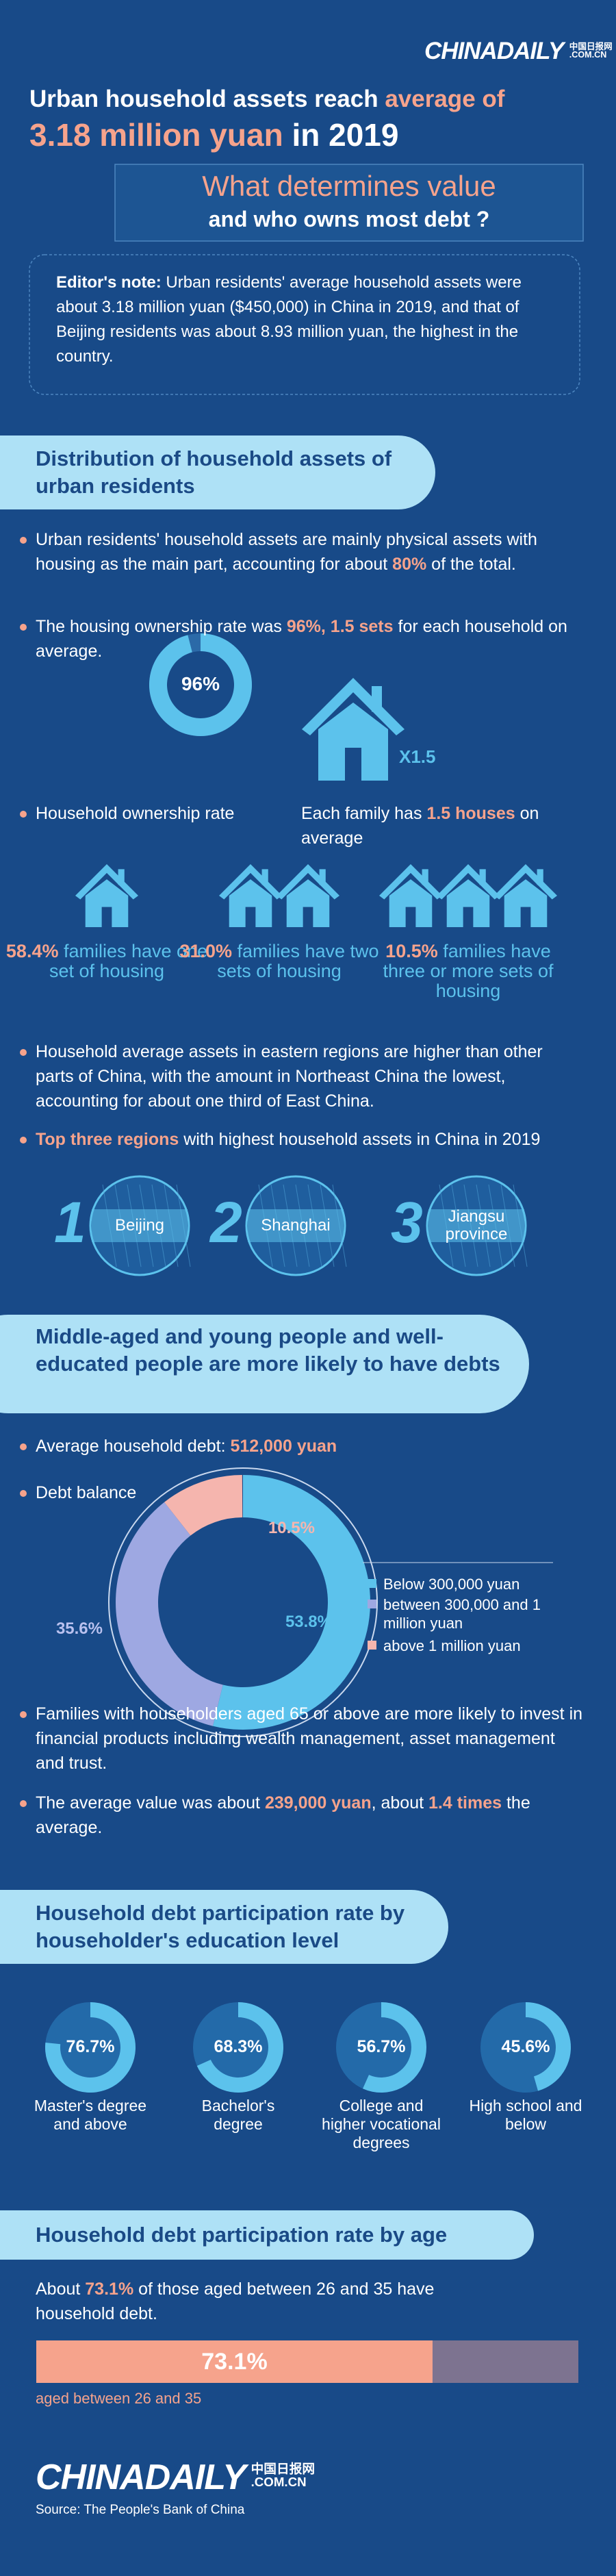 The height and width of the screenshot is (2576, 616). What do you see at coordinates (119, 2398) in the screenshot?
I see `bar-caption: aged between 26 and 35` at bounding box center [119, 2398].